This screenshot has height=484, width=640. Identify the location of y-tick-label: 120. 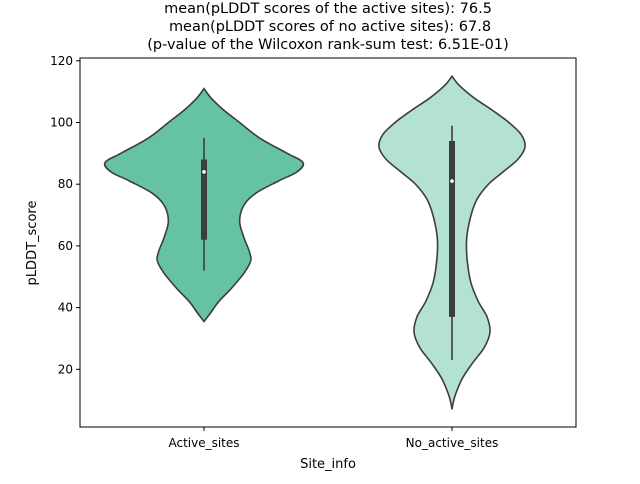
(61, 61).